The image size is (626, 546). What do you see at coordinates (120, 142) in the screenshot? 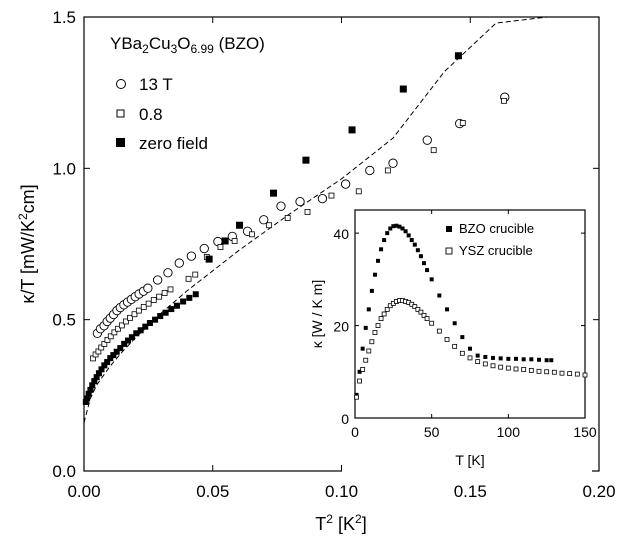
I see `legend-marker-zero-field` at bounding box center [120, 142].